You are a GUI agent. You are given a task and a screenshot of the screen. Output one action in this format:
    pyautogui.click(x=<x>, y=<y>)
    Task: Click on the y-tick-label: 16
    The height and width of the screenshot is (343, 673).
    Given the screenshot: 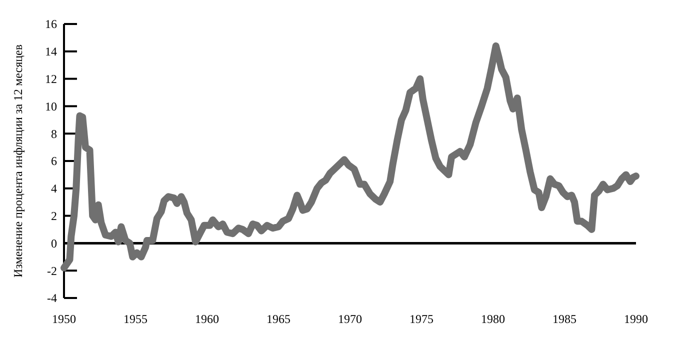 What is the action you would take?
    pyautogui.click(x=51, y=24)
    